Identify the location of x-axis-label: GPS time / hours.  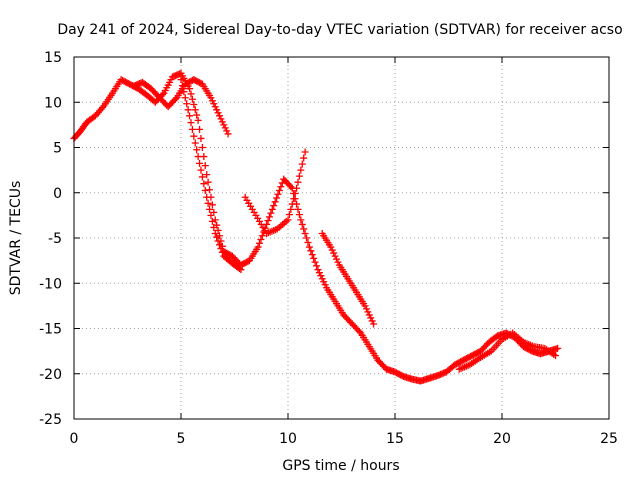
(340, 466).